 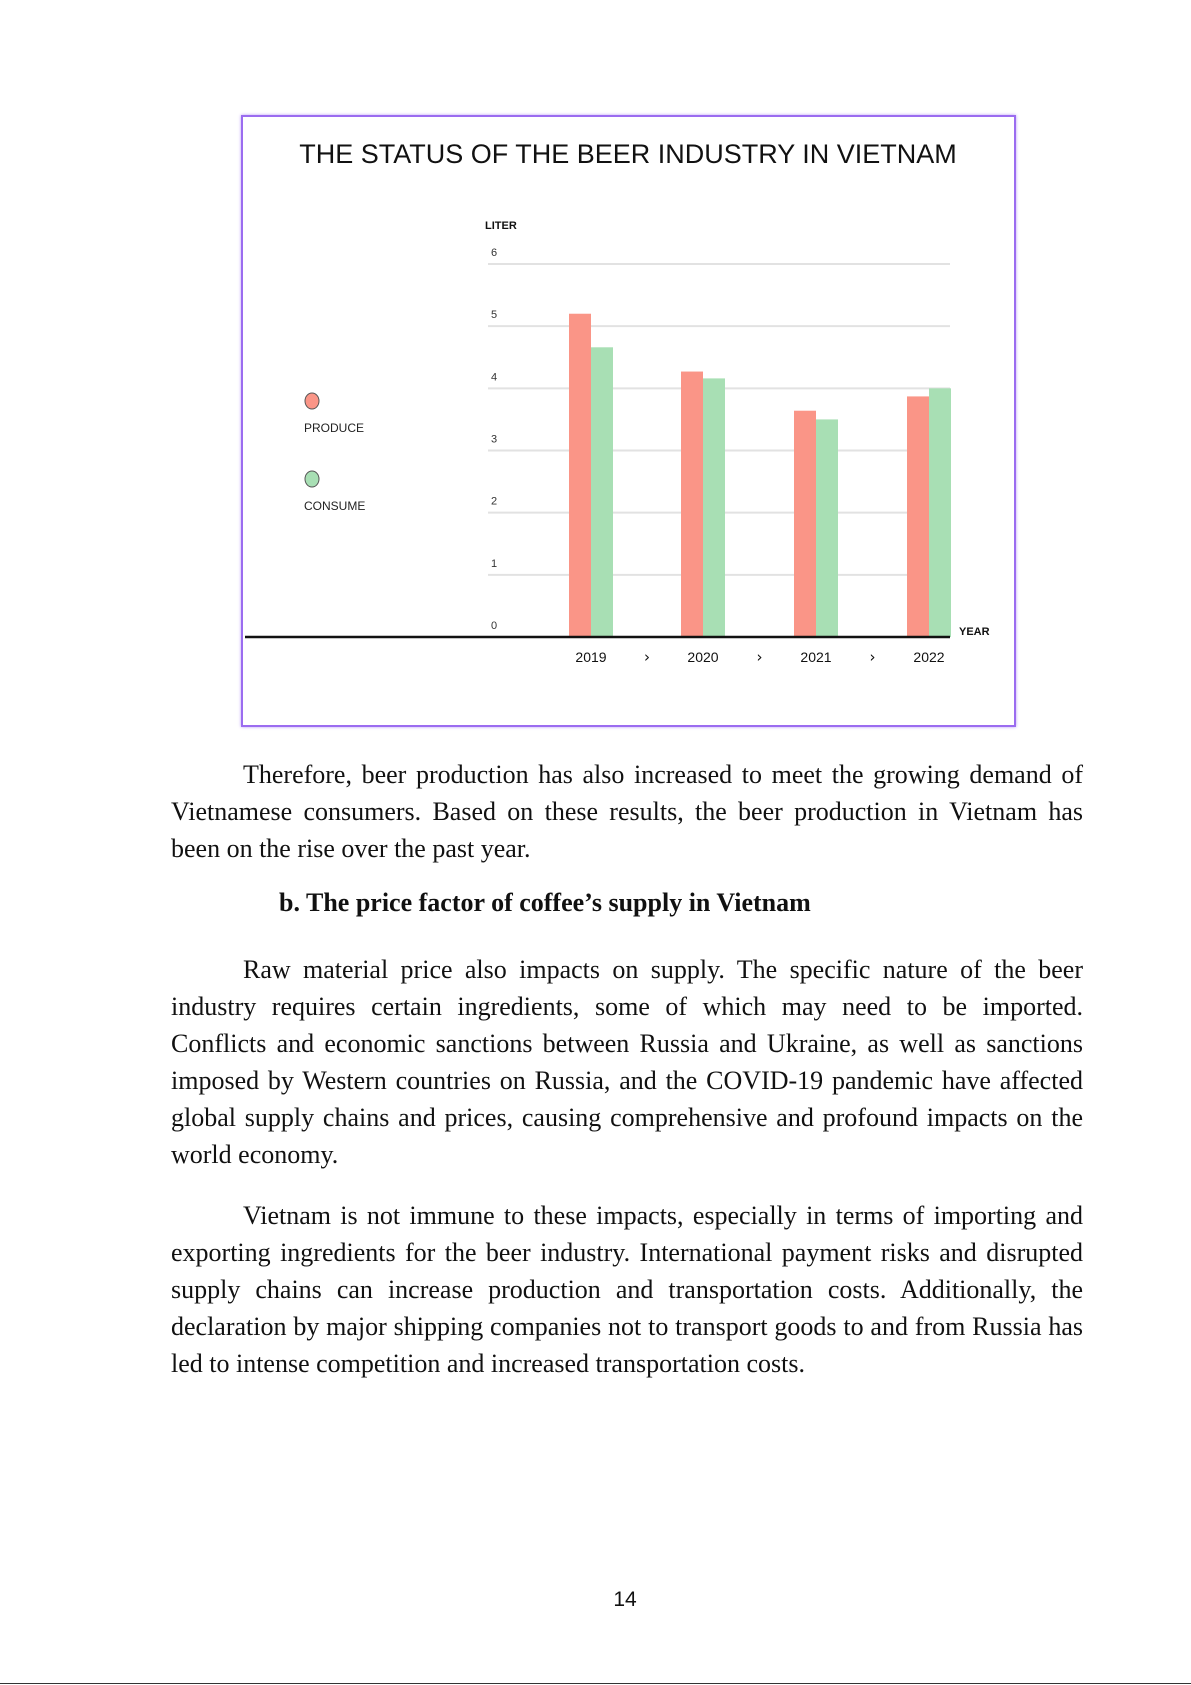 I want to click on y-tick-label: 4, so click(x=494, y=377).